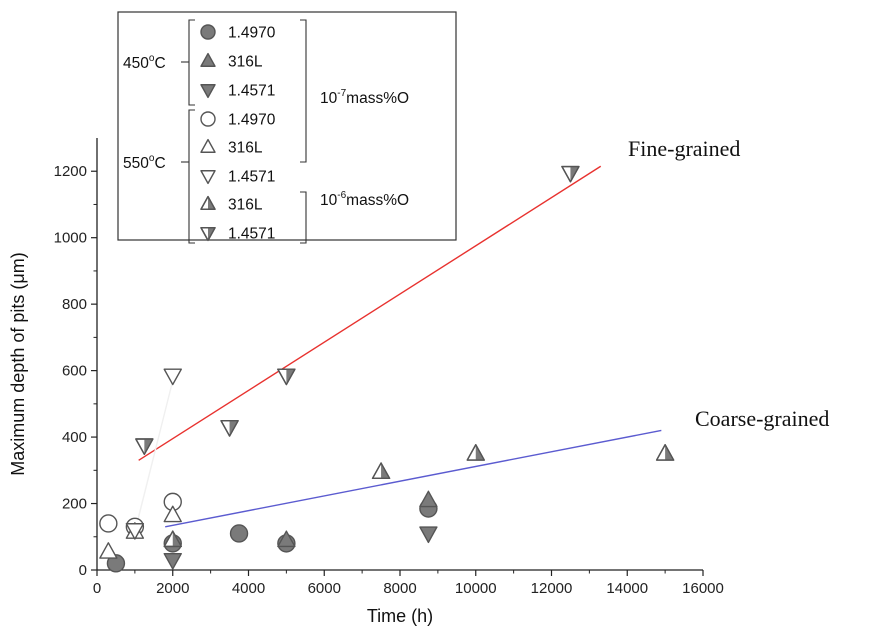 Image resolution: width=875 pixels, height=632 pixels. What do you see at coordinates (684, 148) in the screenshot?
I see `annotation-fine-grained: Fine-grained` at bounding box center [684, 148].